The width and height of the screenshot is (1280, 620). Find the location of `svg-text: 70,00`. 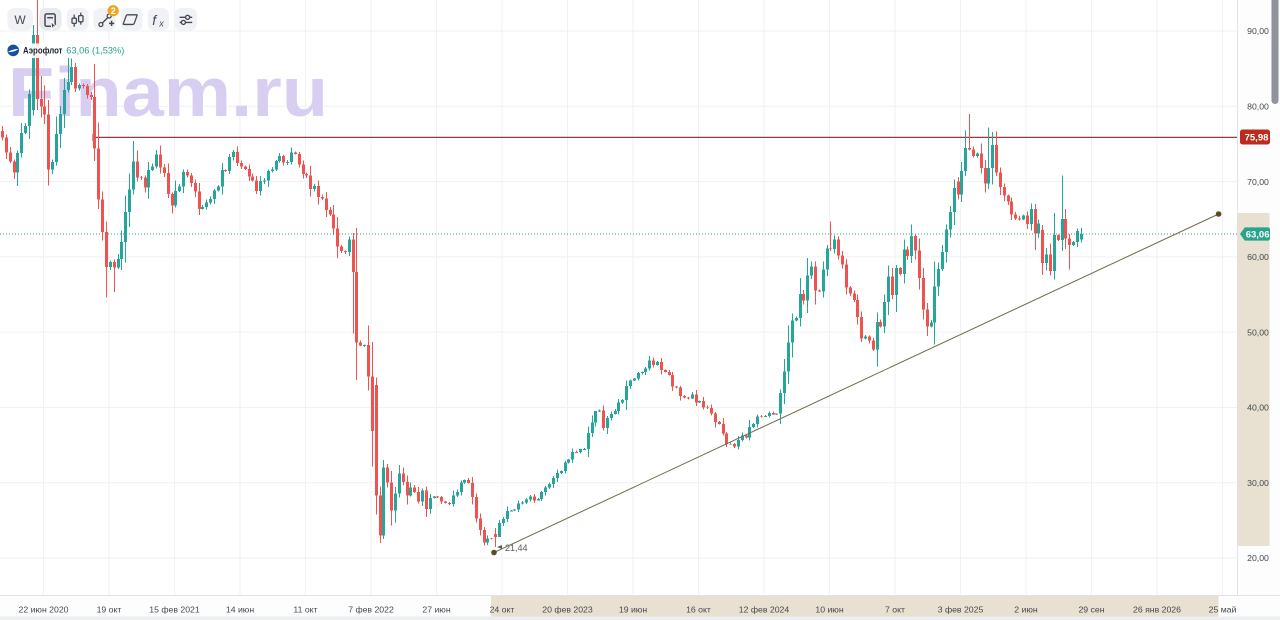

svg-text: 70,00 is located at coordinates (1258, 182).